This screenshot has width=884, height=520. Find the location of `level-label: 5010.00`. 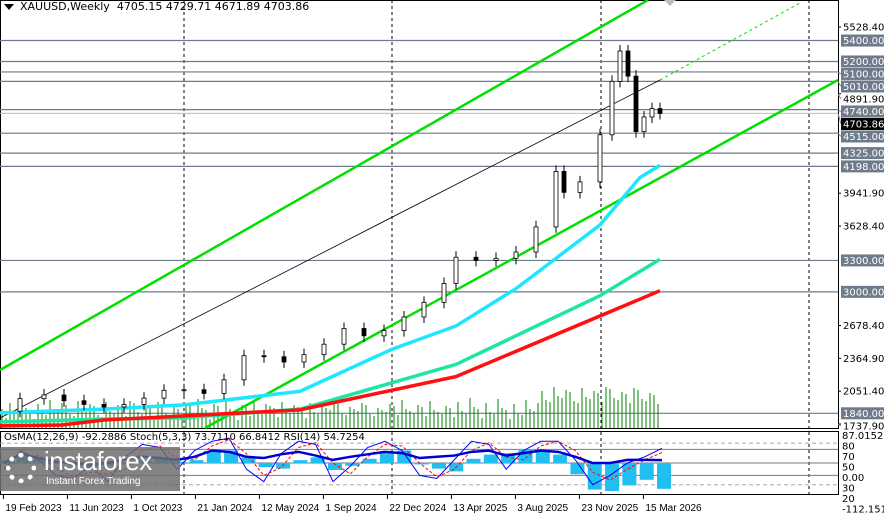

level-label: 5010.00 is located at coordinates (863, 87).